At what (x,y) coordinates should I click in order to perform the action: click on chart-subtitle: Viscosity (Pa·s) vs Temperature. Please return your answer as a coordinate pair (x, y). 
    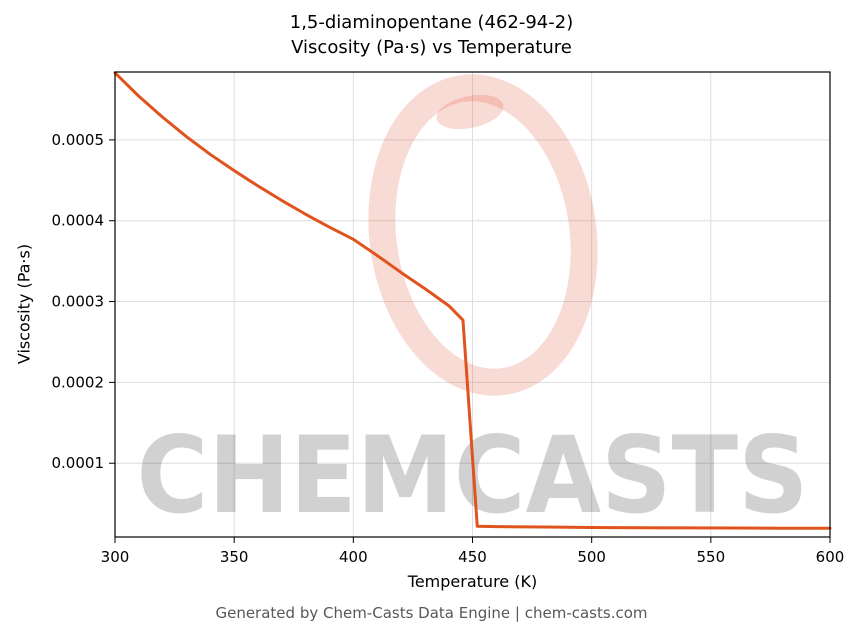
    Looking at the image, I should click on (431, 47).